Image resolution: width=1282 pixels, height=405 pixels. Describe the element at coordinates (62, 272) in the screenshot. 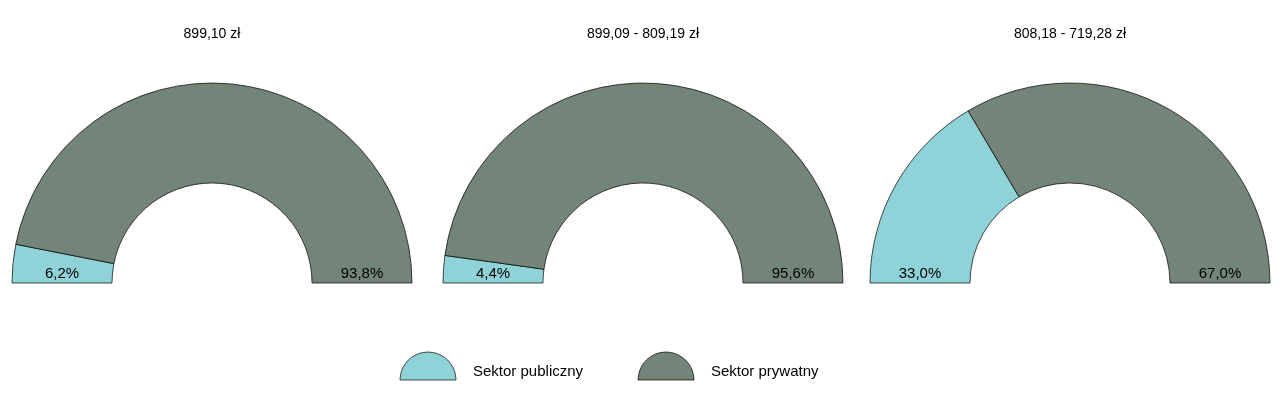

I see `data-label: 6,2%` at that location.